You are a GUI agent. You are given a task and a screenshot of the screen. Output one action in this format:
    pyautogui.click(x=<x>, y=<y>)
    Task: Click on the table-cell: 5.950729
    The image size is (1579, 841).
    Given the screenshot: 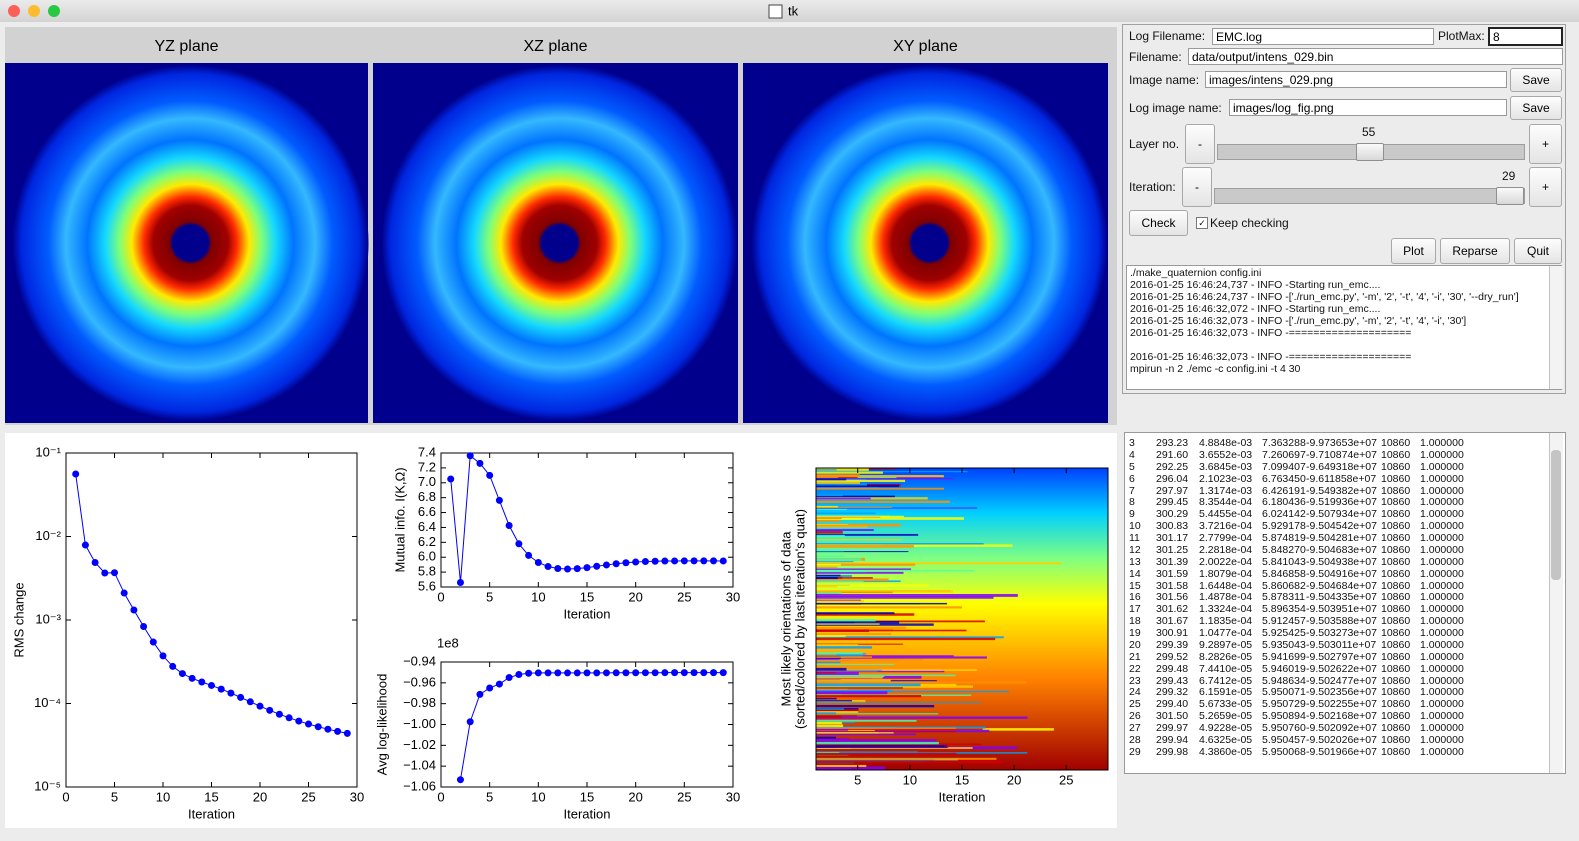 What is the action you would take?
    pyautogui.click(x=1284, y=704)
    